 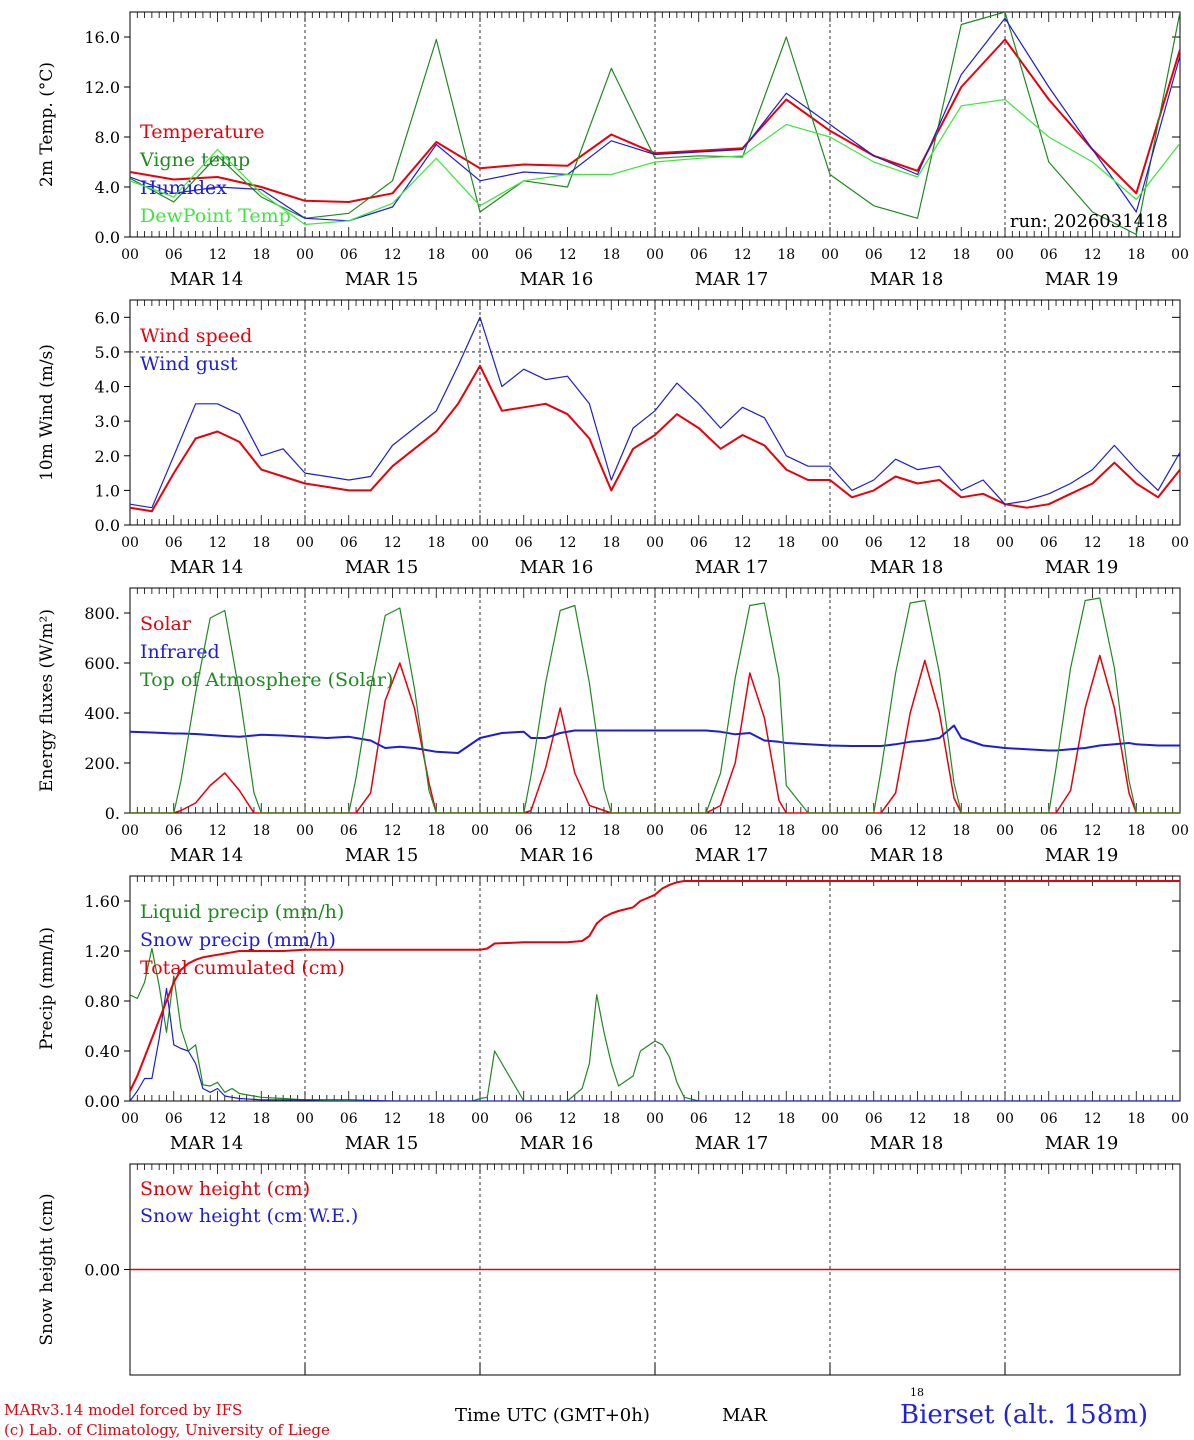 I want to click on series-line-dewpoint-temp, so click(x=655, y=162).